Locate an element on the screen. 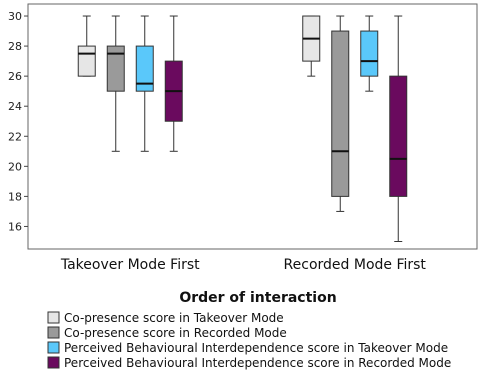 The width and height of the screenshot is (484, 384). x-axis-title: Order of interaction is located at coordinates (257, 298).